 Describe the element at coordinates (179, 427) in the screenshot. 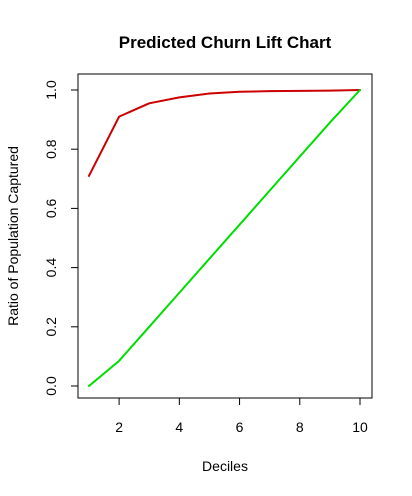

I see `x-tick-label-4: 4` at that location.